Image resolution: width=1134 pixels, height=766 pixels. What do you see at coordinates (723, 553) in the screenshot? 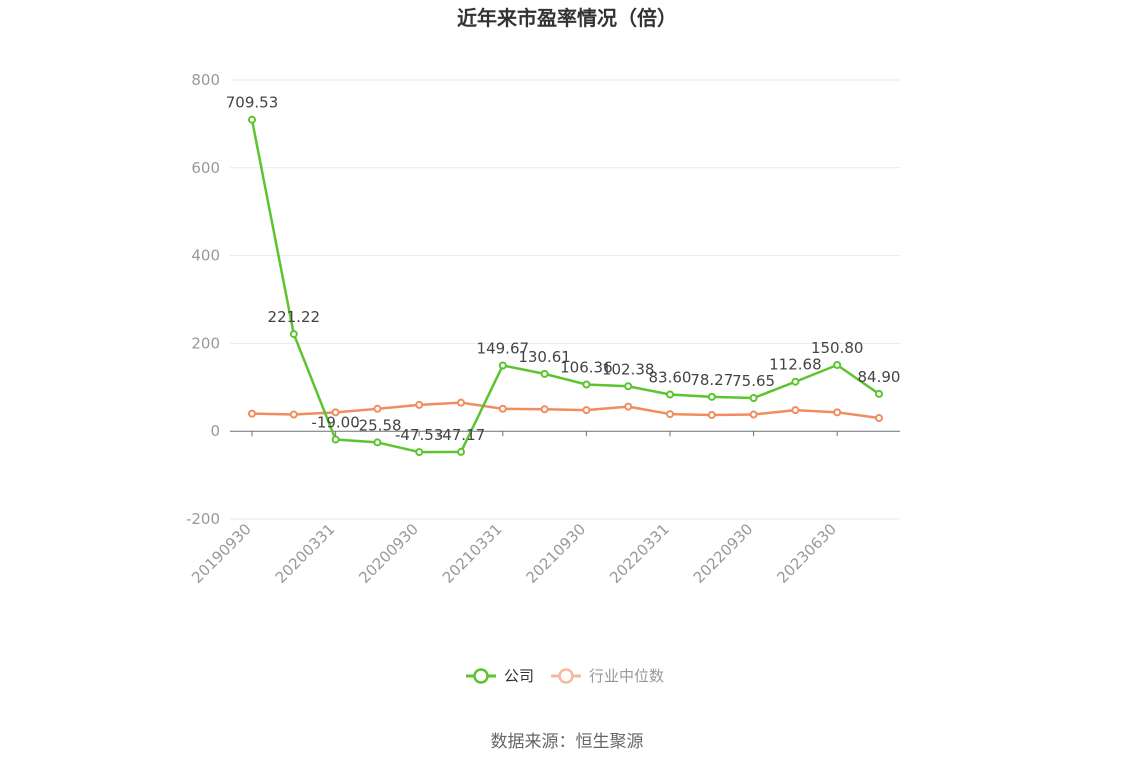
I see `x-tick-label: 20220930` at bounding box center [723, 553].